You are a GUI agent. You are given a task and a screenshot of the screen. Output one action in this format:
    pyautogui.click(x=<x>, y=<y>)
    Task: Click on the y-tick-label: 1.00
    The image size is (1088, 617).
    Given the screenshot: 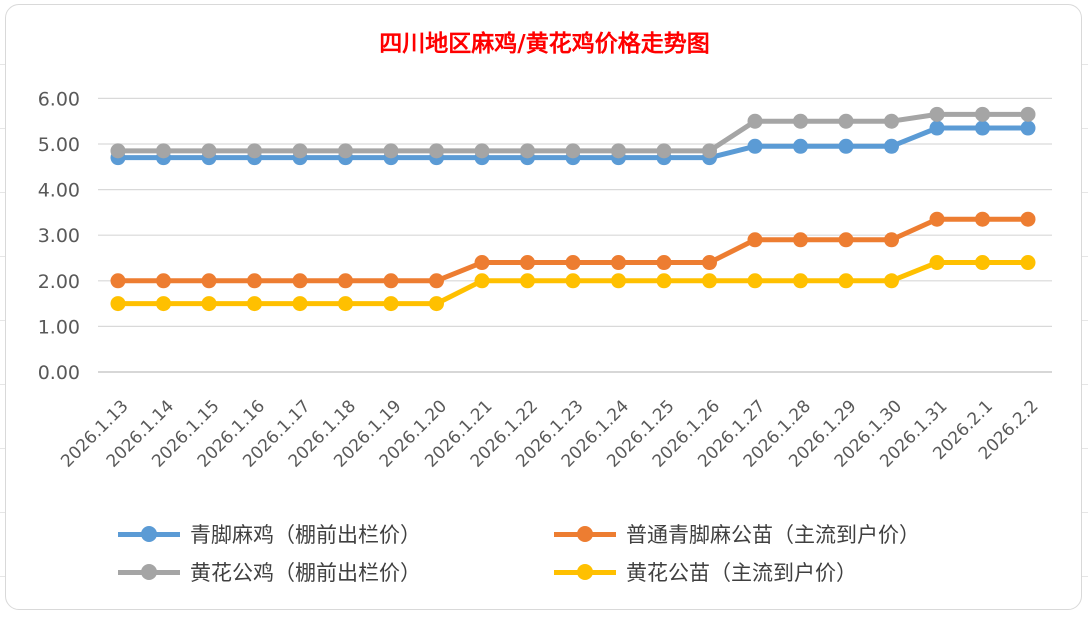 What is the action you would take?
    pyautogui.click(x=59, y=327)
    